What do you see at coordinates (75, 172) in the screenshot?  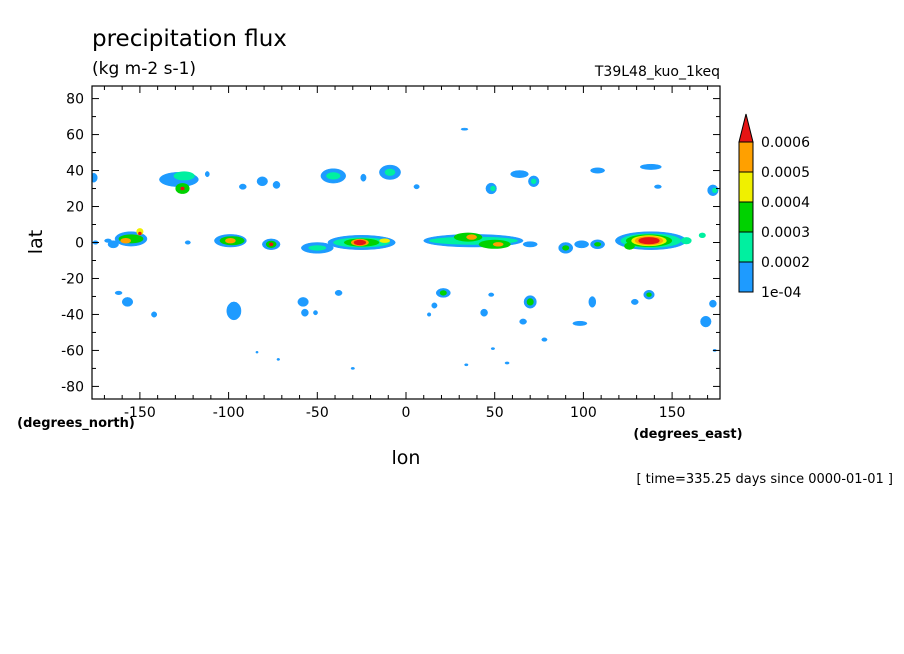 I see `y-tick-label: 40` at bounding box center [75, 172].